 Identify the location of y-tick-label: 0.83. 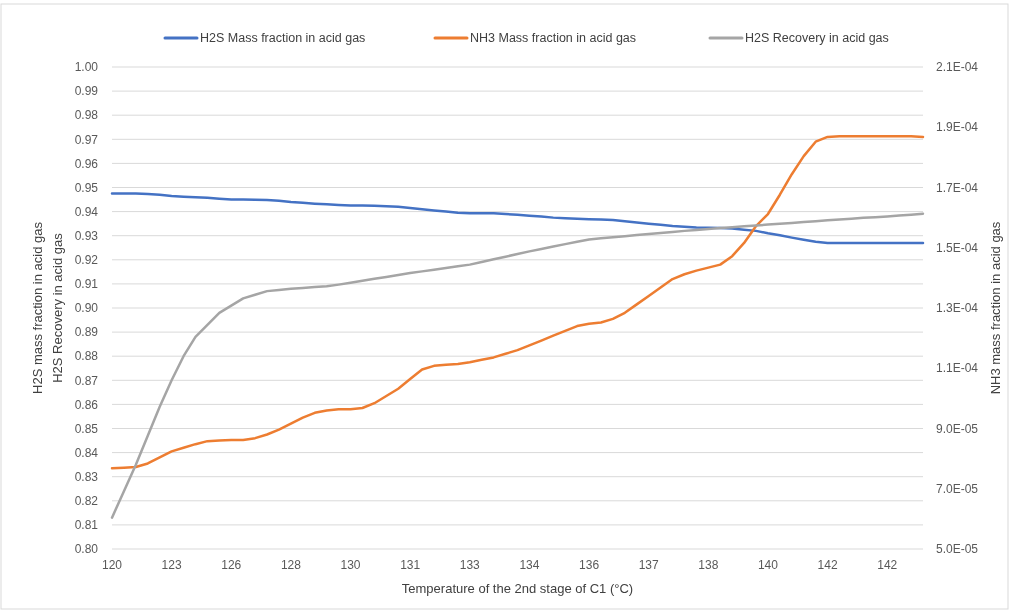
(86, 476).